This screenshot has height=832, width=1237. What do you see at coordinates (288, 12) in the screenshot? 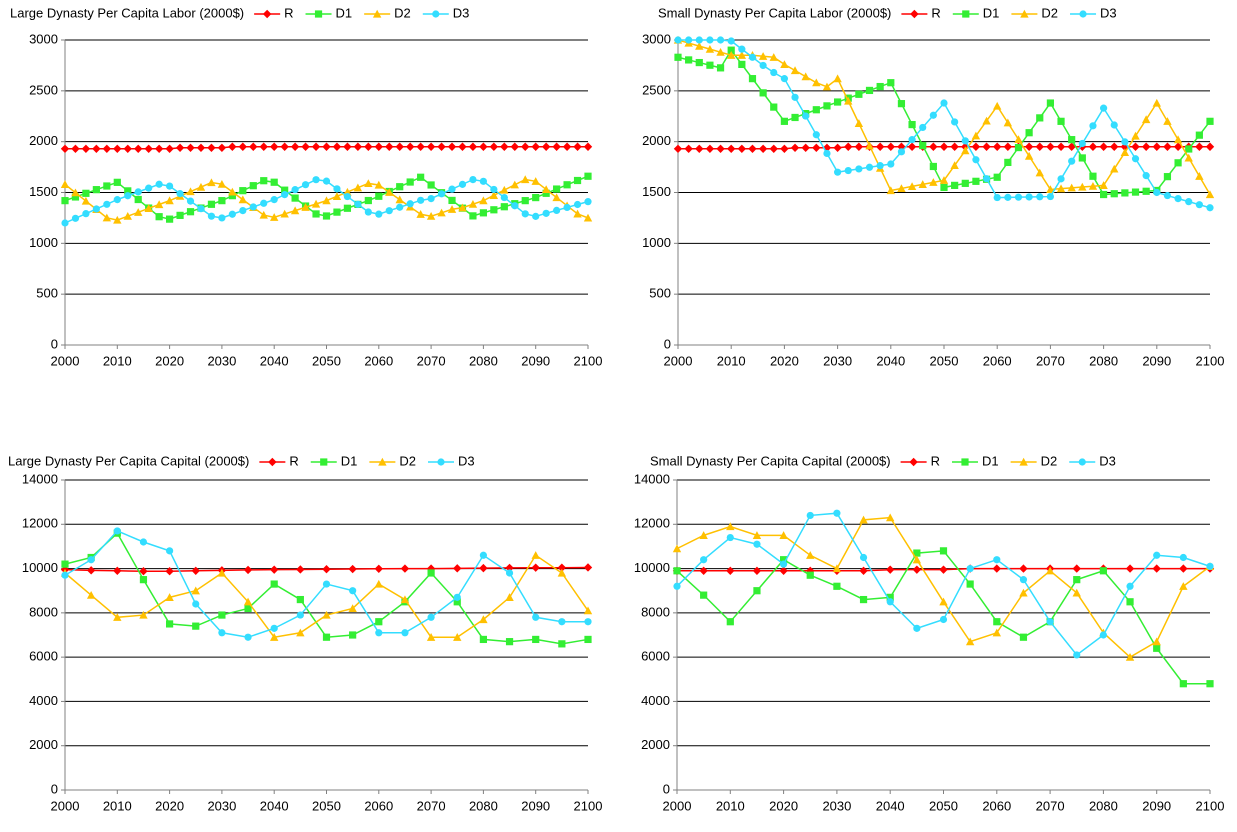
I see `legend-label: R` at bounding box center [288, 12].